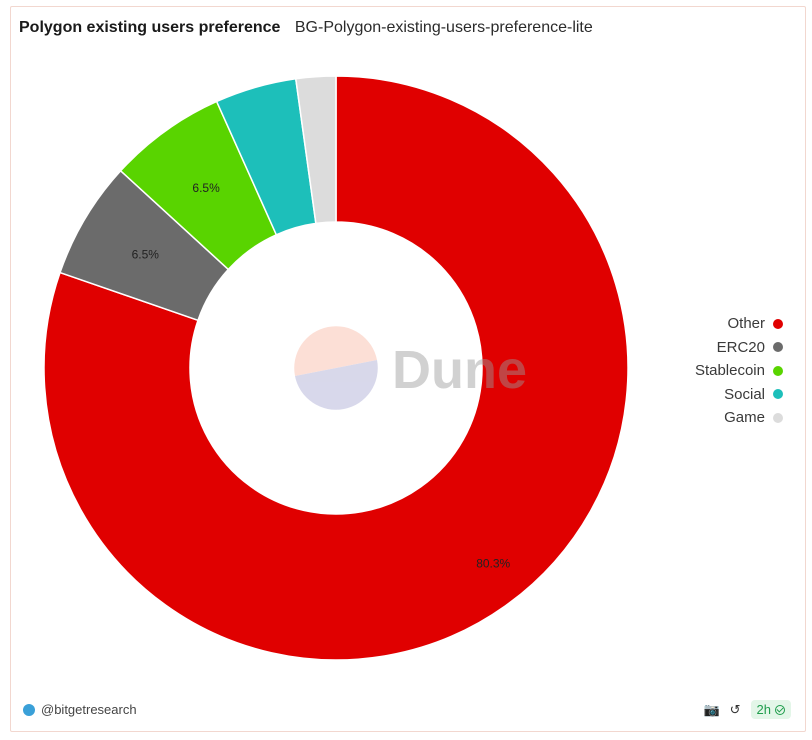  I want to click on legend-item-other: Other, so click(739, 324).